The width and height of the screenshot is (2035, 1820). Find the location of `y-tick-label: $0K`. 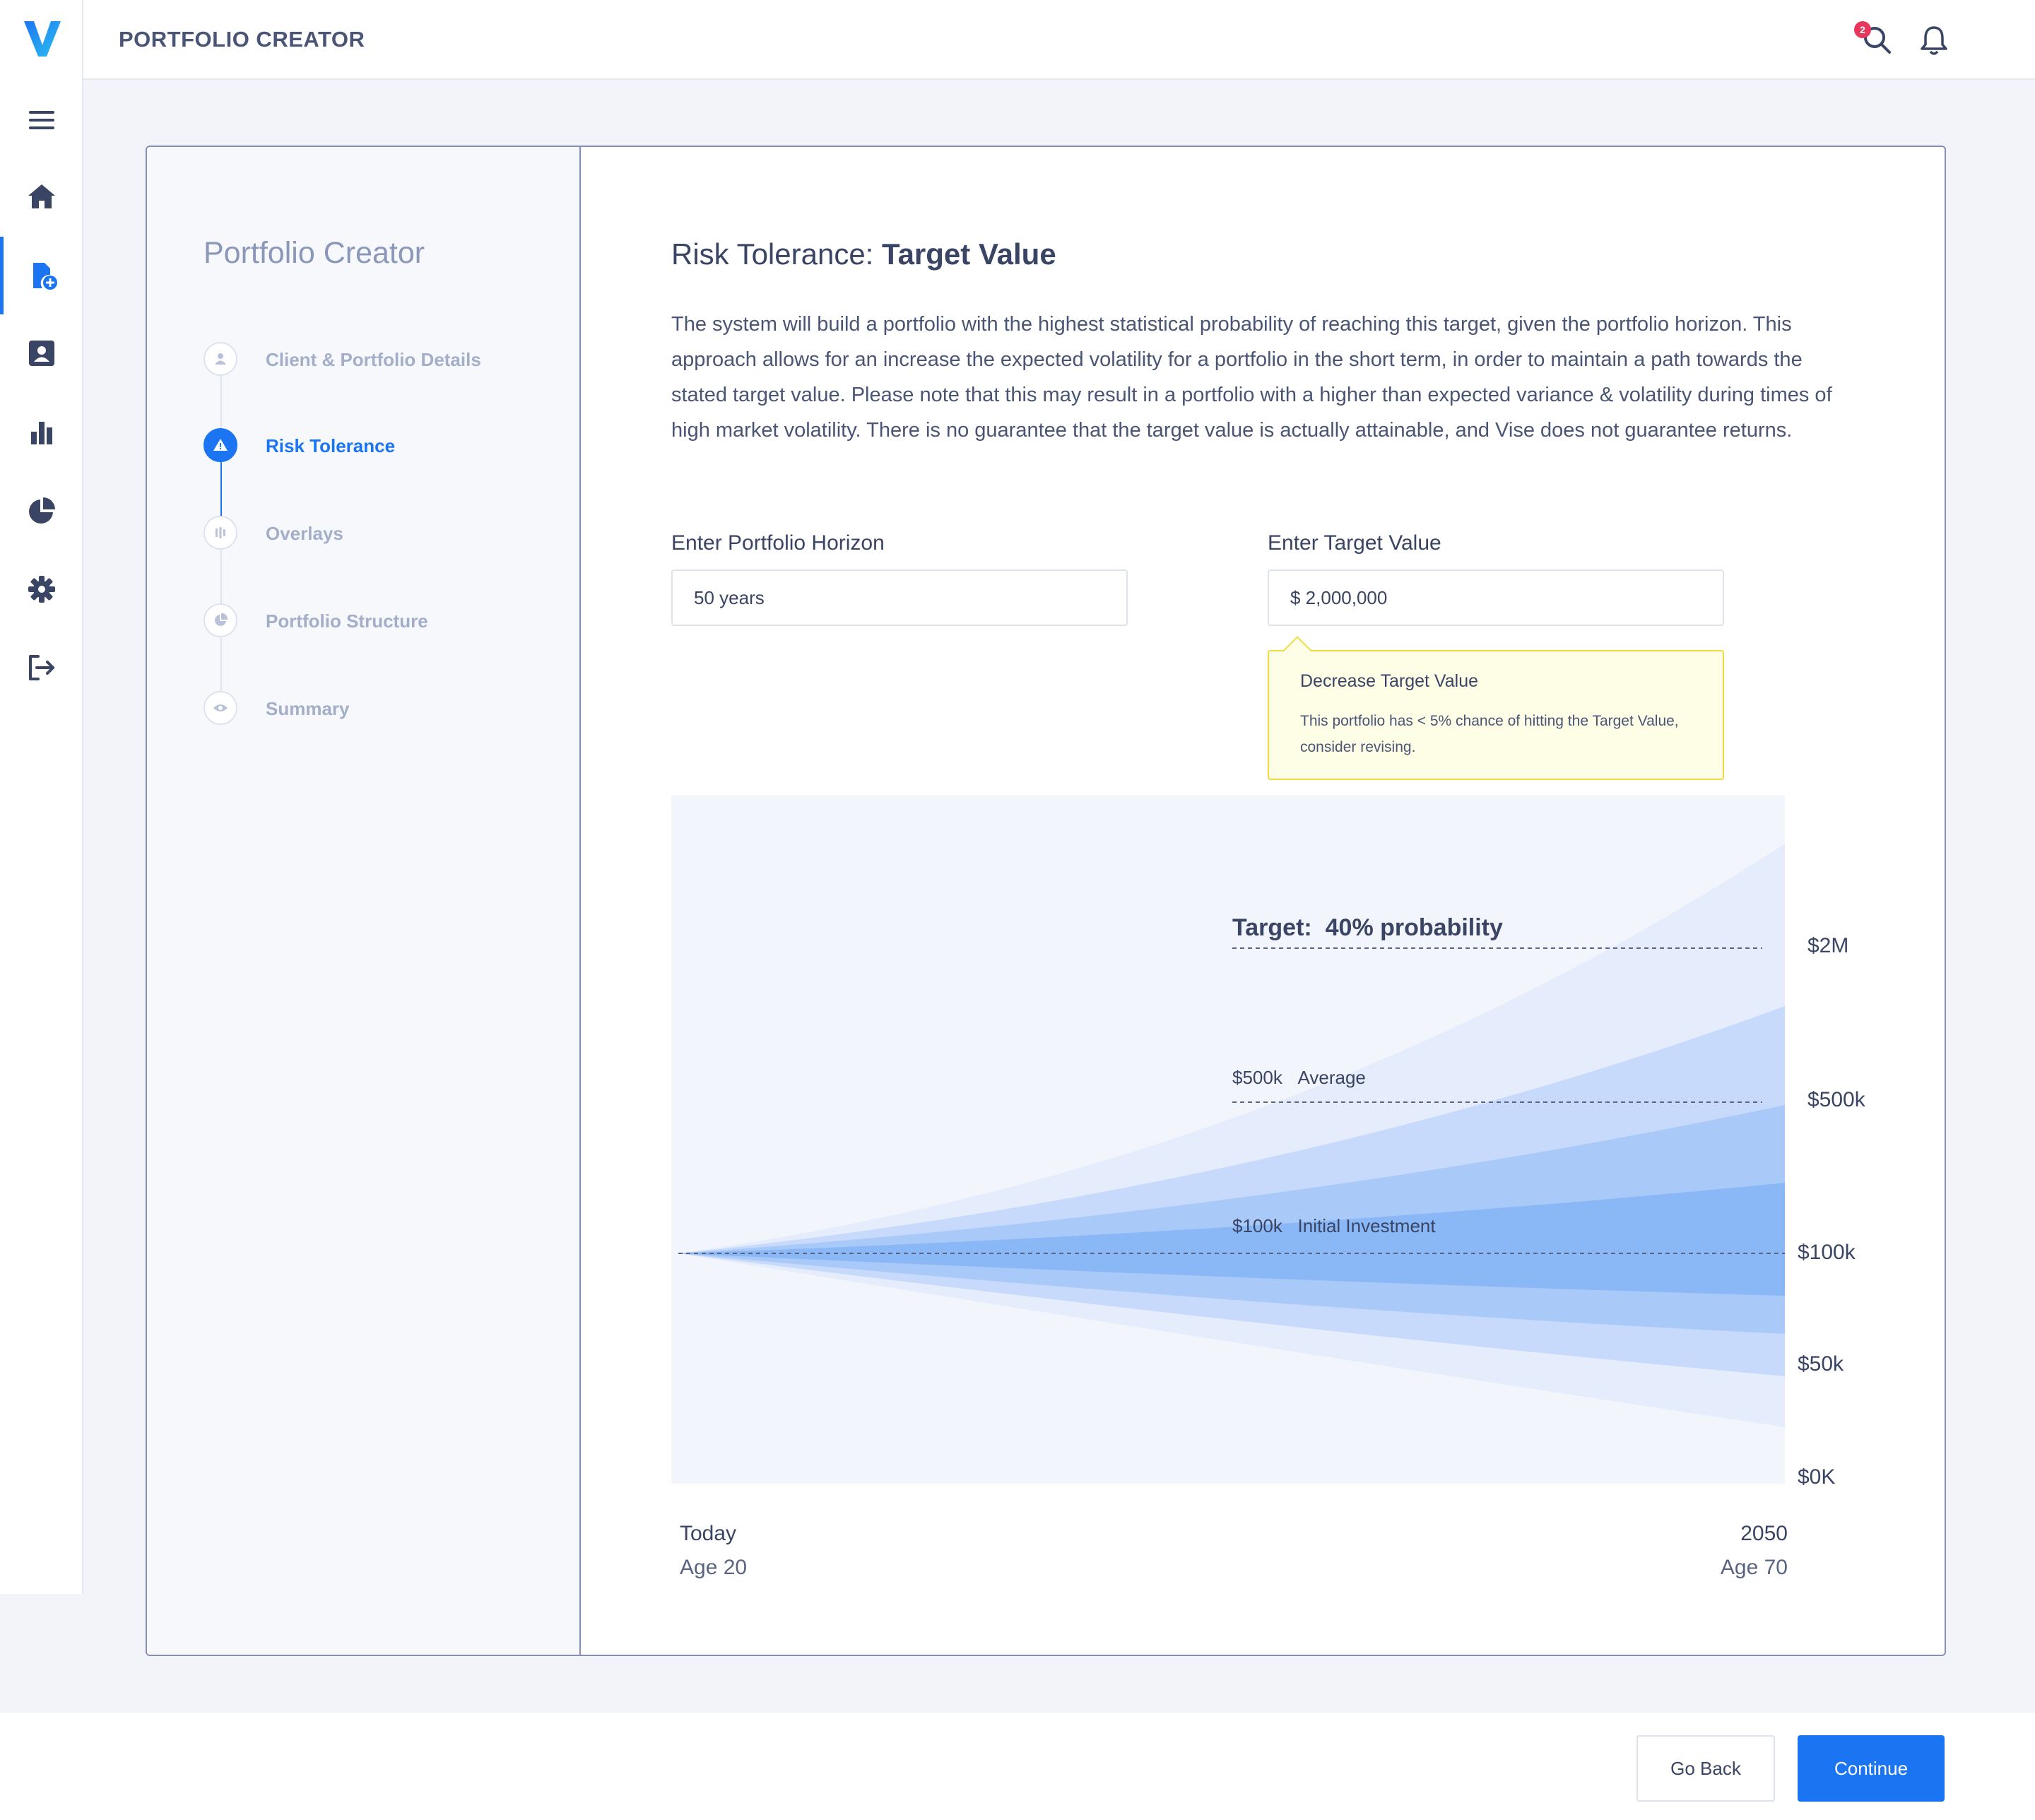

y-tick-label: $0K is located at coordinates (1817, 1477).